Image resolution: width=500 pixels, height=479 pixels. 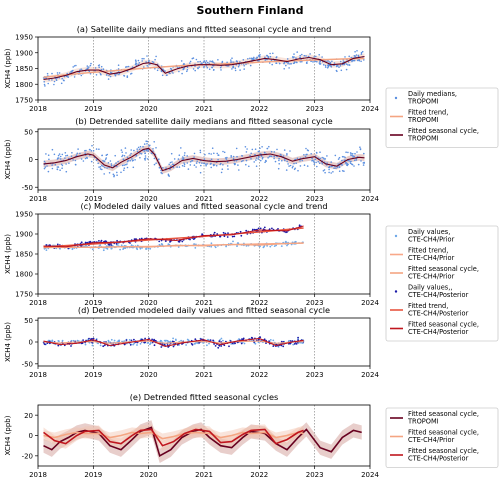 What do you see at coordinates (8, 68) in the screenshot?
I see `y-axis-label: XCH4 (ppb)` at bounding box center [8, 68].